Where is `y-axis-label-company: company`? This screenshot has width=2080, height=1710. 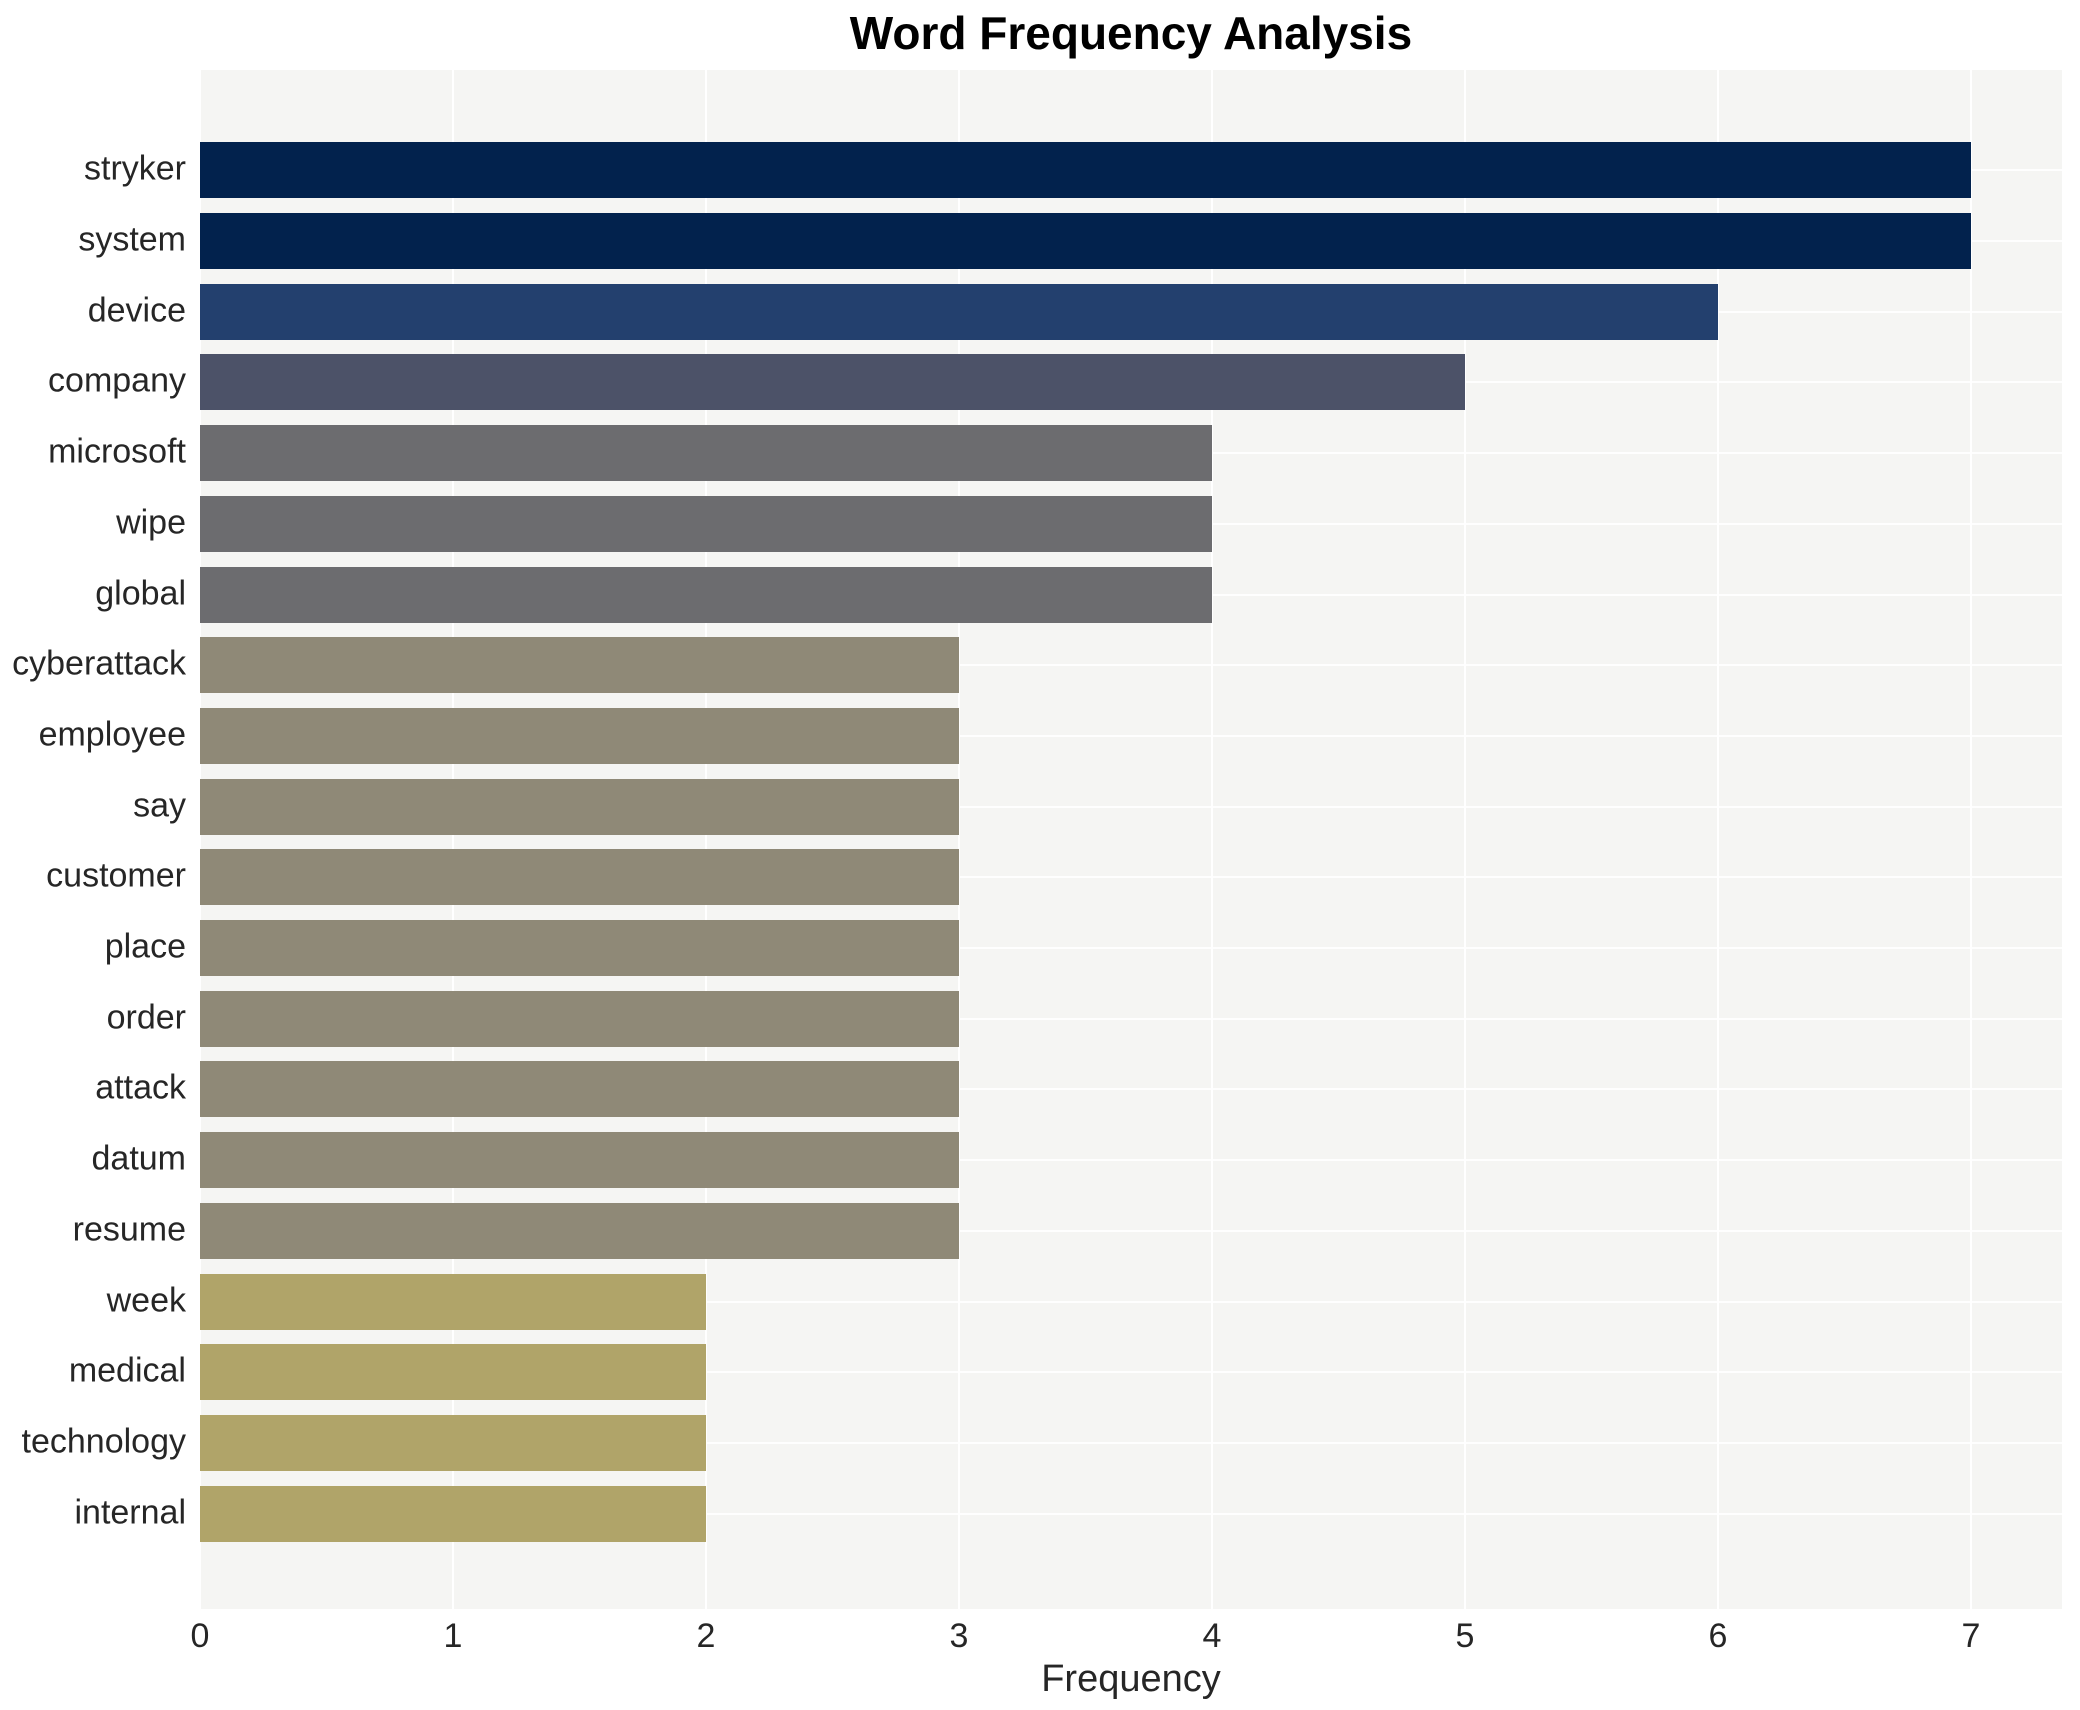
y-axis-label-company: company is located at coordinates (117, 381).